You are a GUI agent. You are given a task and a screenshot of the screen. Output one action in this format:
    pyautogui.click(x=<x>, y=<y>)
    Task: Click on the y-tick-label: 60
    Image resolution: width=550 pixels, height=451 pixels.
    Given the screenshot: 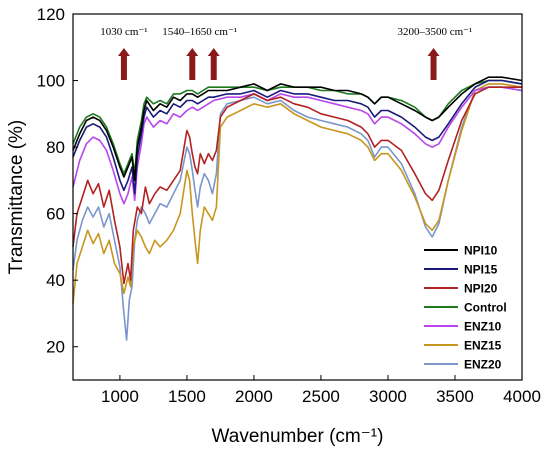 What is the action you would take?
    pyautogui.click(x=55, y=214)
    